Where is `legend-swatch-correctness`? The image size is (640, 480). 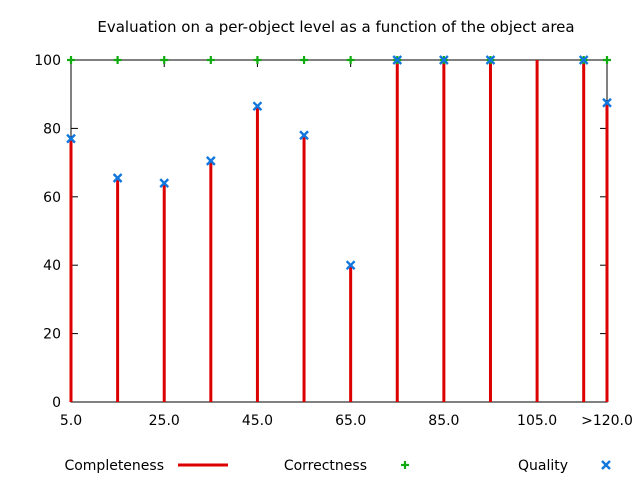 legend-swatch-correctness is located at coordinates (405, 465).